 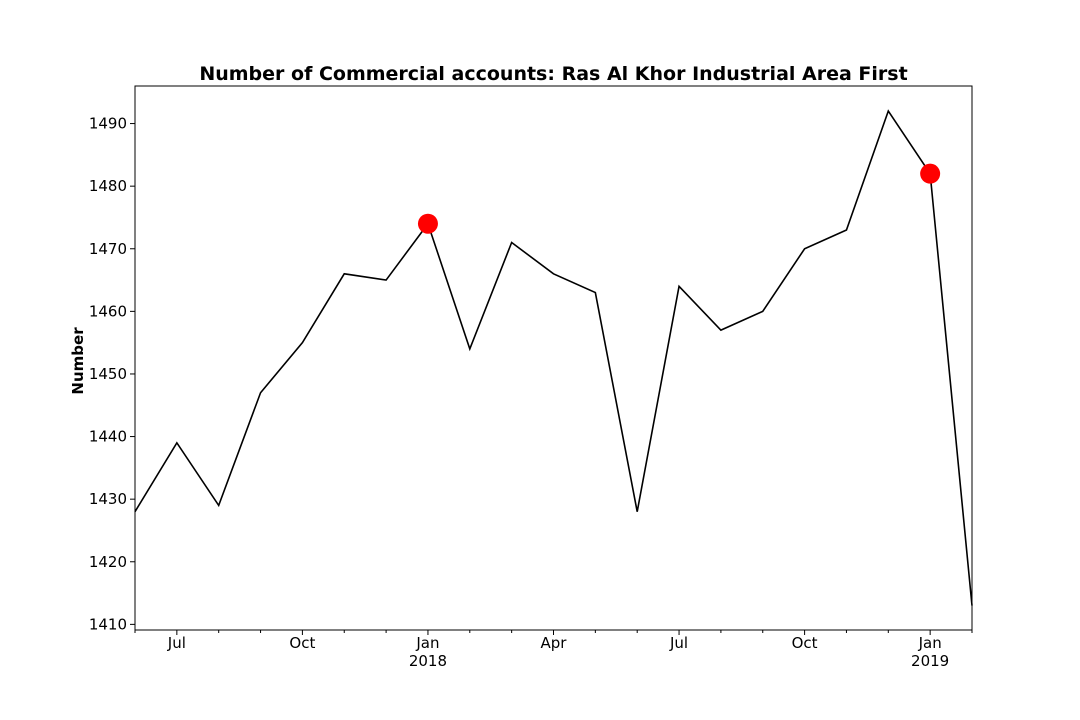 I want to click on y-tick-label: 1430, so click(x=108, y=499).